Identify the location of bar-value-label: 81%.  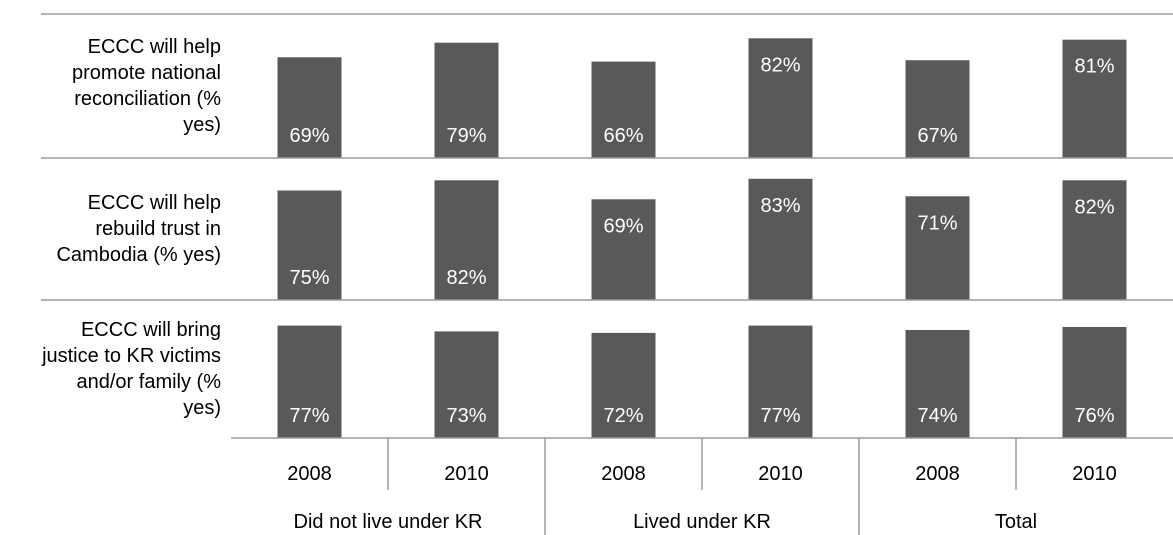
(1094, 67).